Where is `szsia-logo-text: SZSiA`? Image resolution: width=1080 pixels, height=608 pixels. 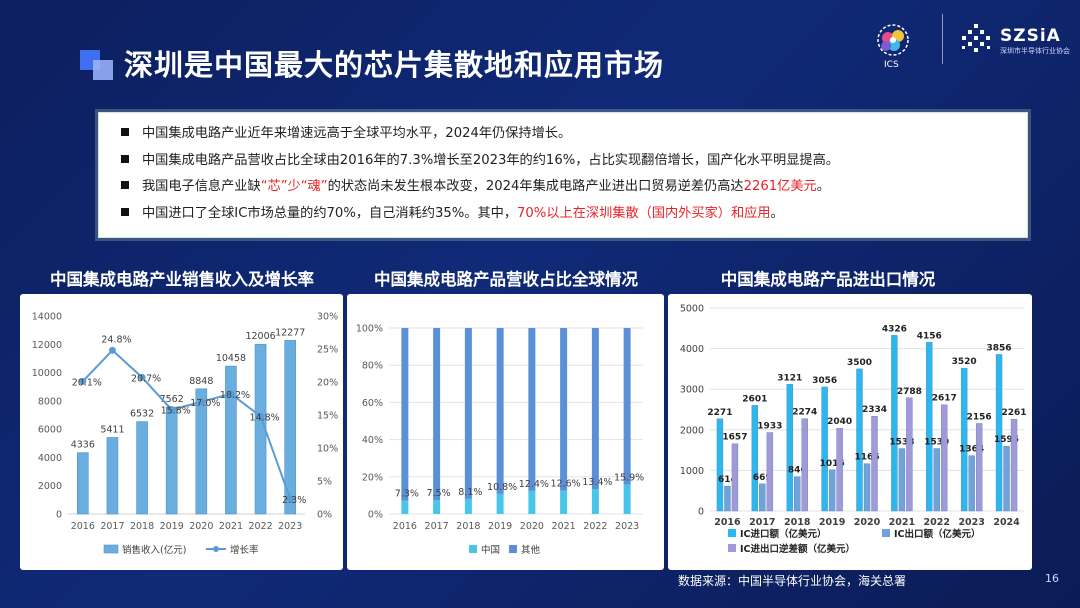
szsia-logo-text: SZSiA is located at coordinates (1030, 36).